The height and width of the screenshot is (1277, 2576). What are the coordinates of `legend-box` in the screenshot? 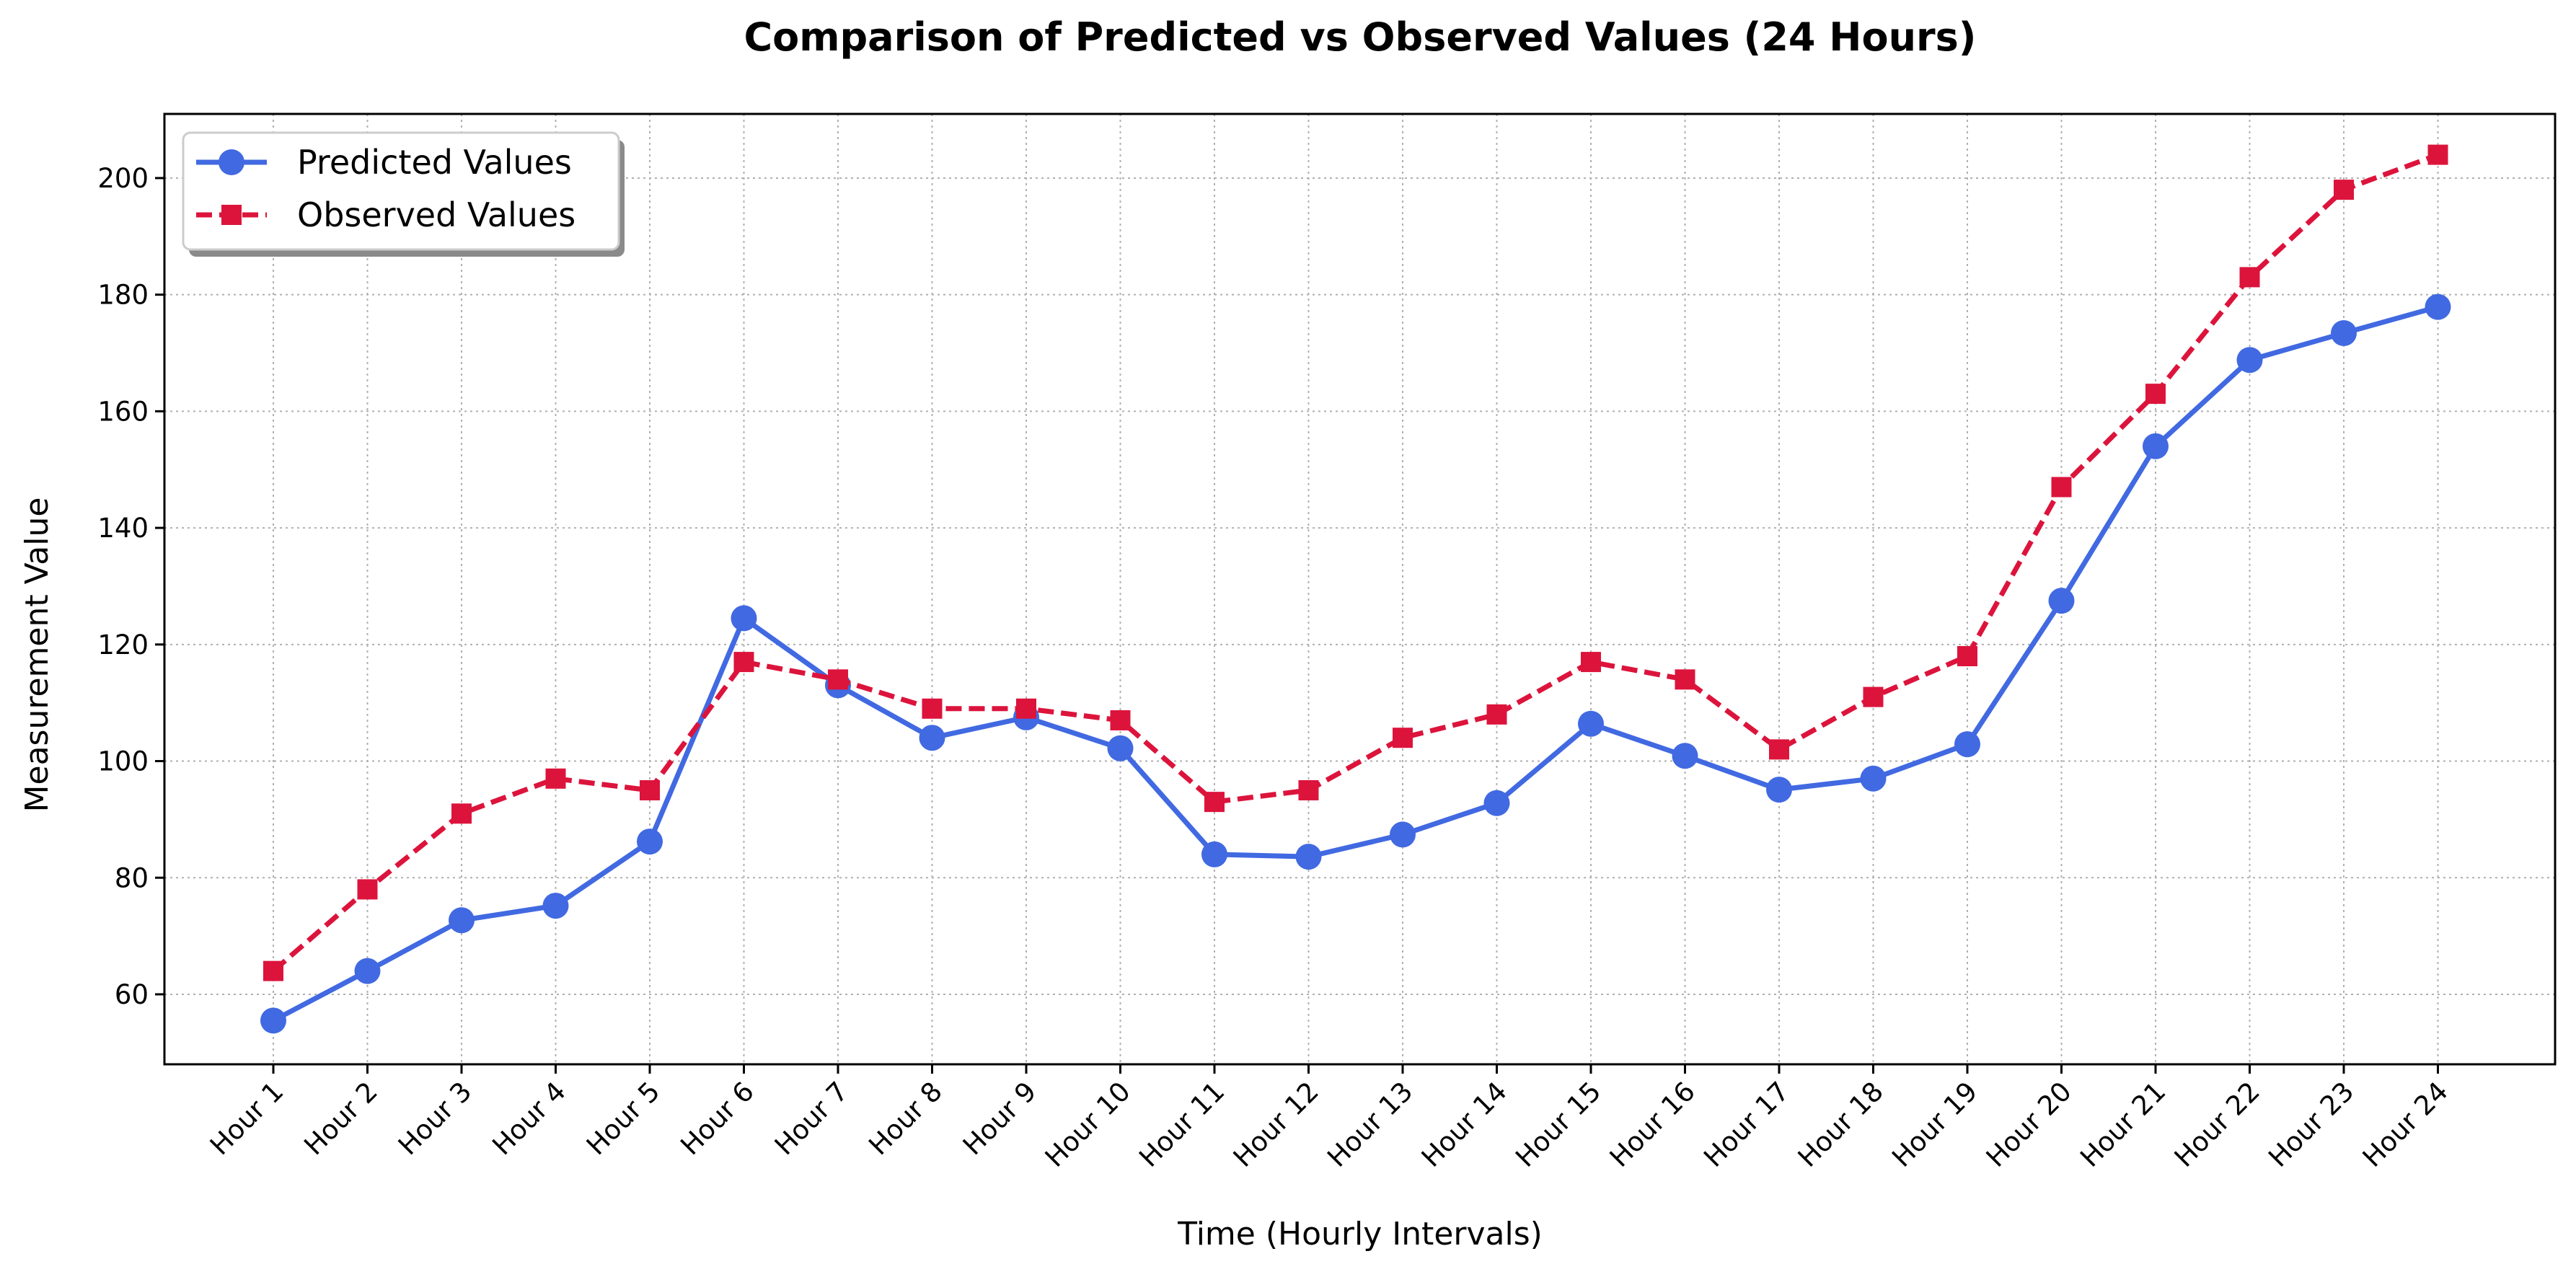 It's located at (401, 191).